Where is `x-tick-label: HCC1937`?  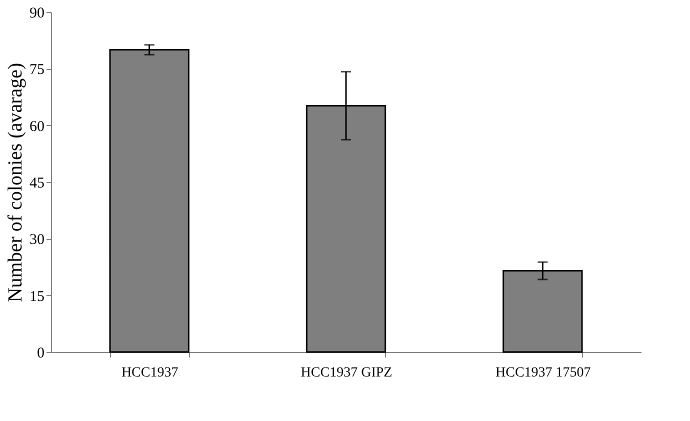
x-tick-label: HCC1937 is located at coordinates (149, 373).